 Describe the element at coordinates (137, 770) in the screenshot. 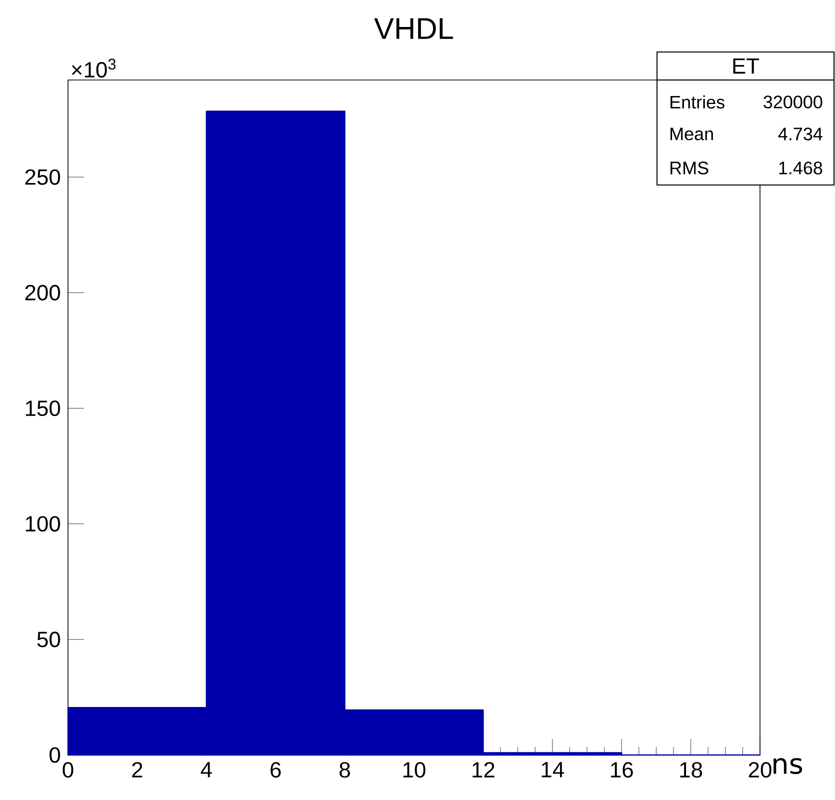

I see `x-tick-label: 2` at that location.